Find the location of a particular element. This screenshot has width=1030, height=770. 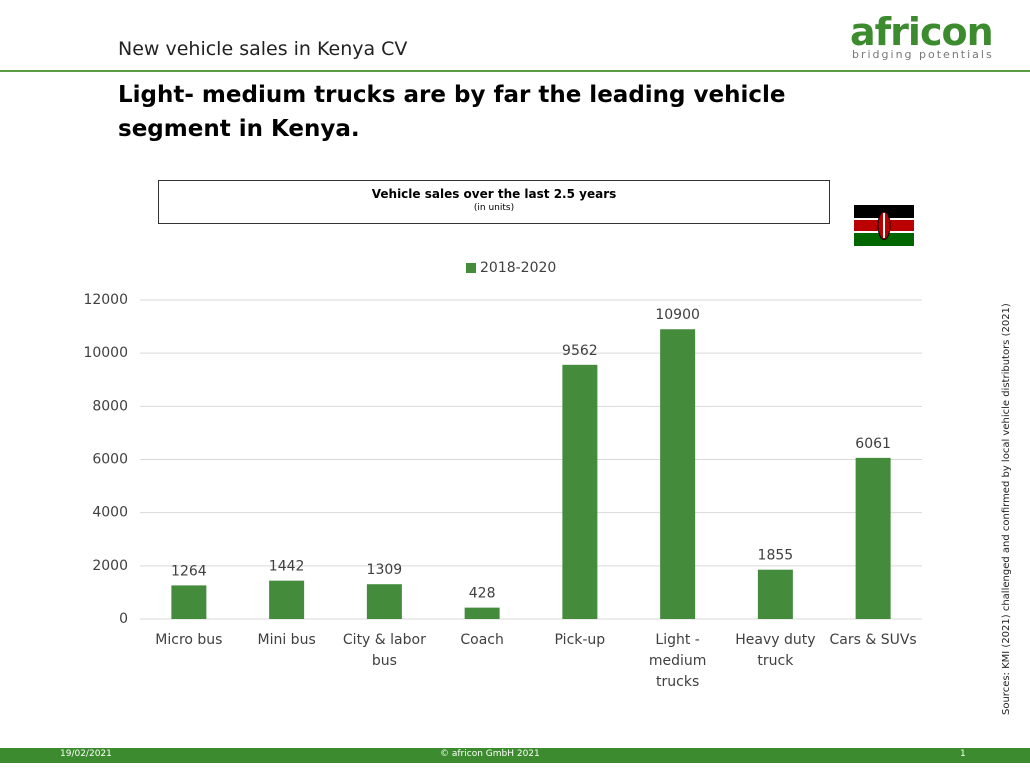

data-label: 10900 is located at coordinates (677, 315).